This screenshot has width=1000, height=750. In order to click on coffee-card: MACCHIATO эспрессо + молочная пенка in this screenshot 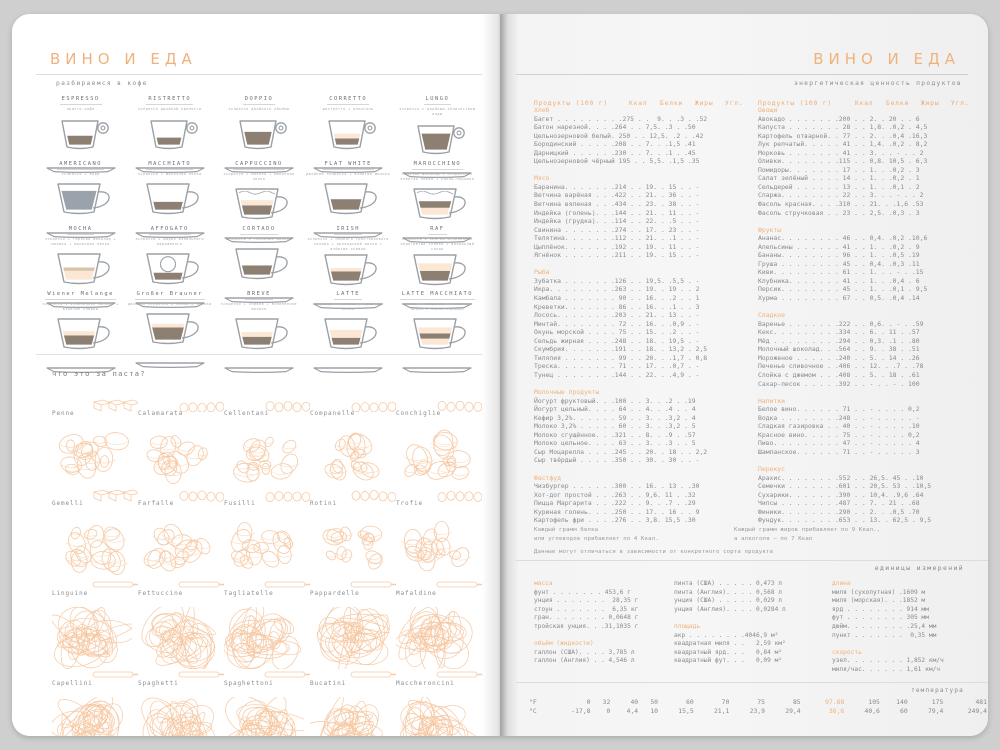, I will do `click(169, 200)`.